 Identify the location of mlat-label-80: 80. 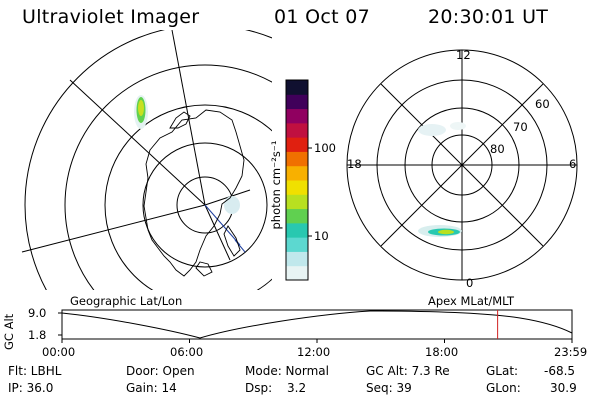
(497, 149).